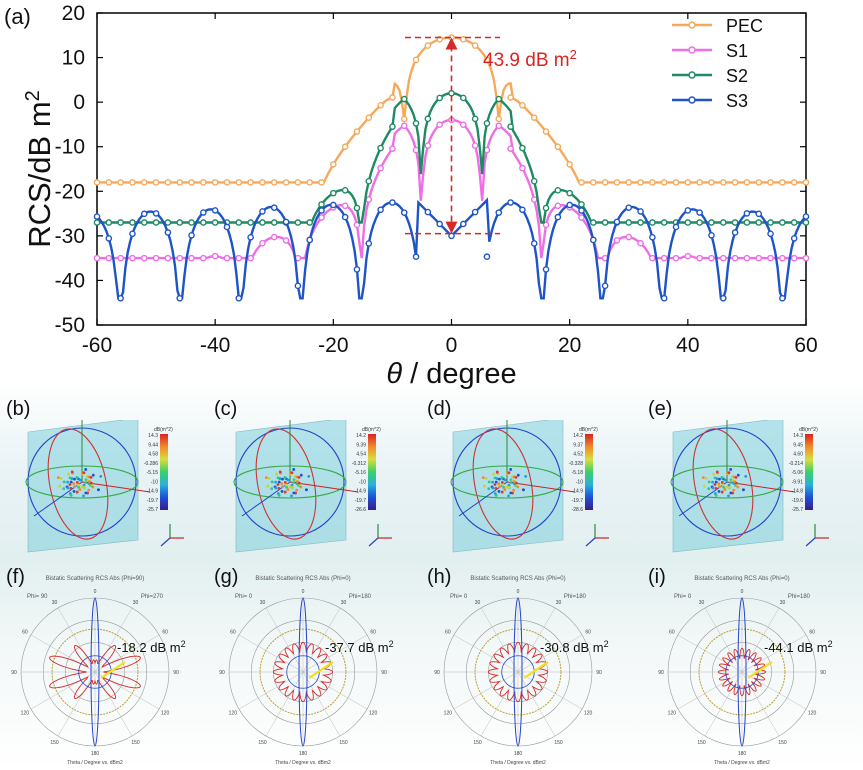 The height and width of the screenshot is (770, 863). Describe the element at coordinates (151, 647) in the screenshot. I see `polar-value-label: -18.2 dB m2` at that location.